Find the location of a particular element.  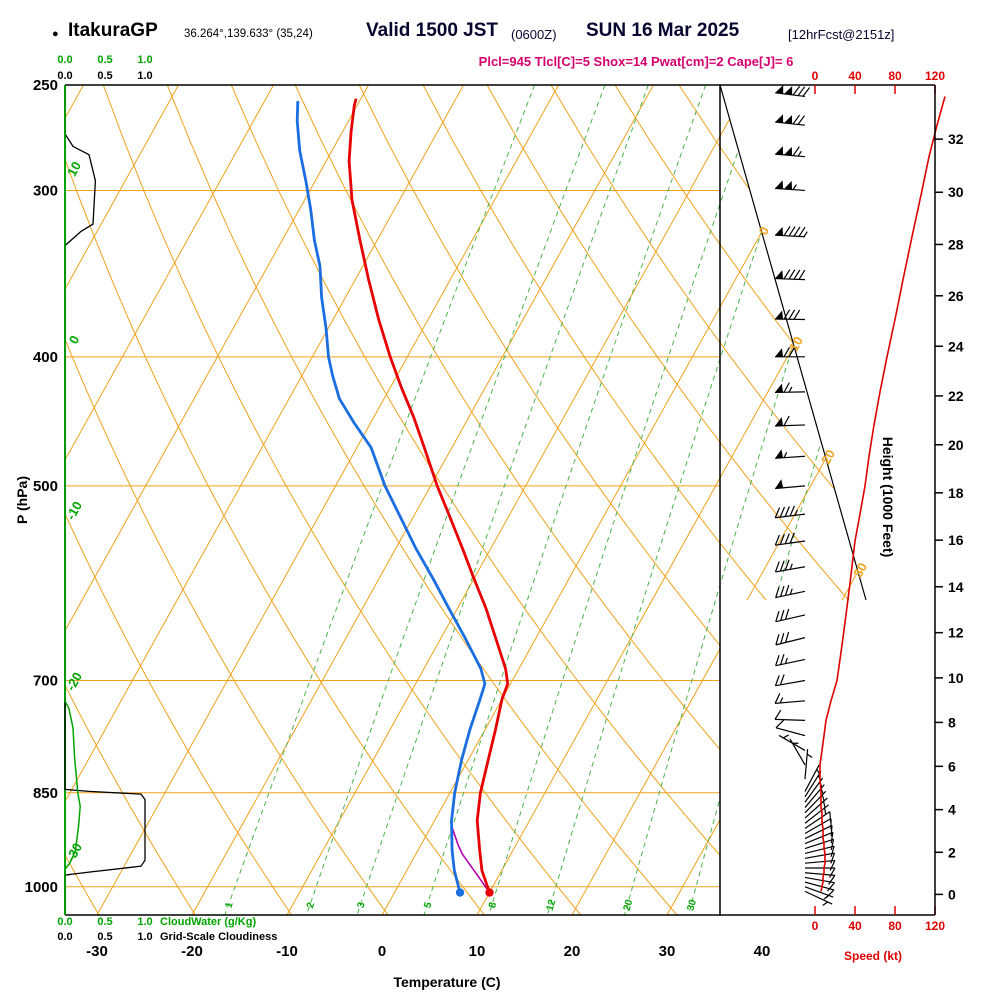

valid-time: Valid 1500 JST is located at coordinates (432, 30).